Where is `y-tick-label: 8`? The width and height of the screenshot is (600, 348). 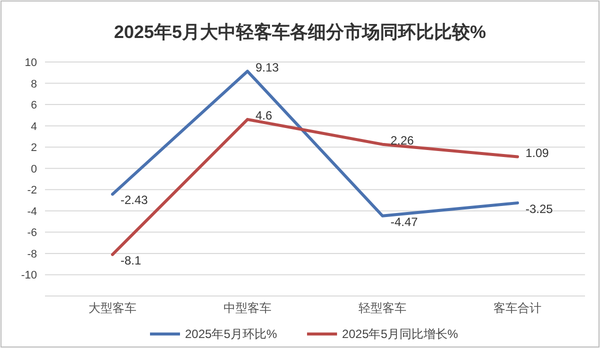
y-tick-label: 8 is located at coordinates (33, 84).